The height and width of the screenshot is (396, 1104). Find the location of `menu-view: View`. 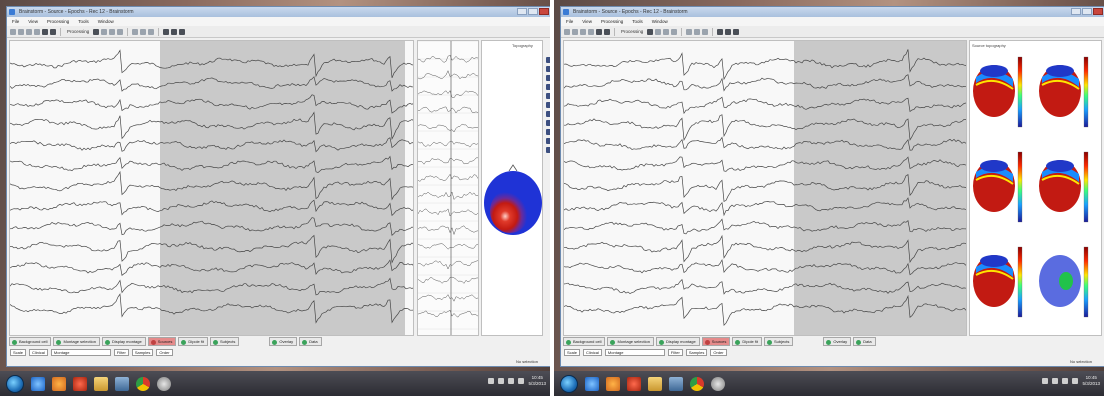

menu-view: View is located at coordinates (33, 21).